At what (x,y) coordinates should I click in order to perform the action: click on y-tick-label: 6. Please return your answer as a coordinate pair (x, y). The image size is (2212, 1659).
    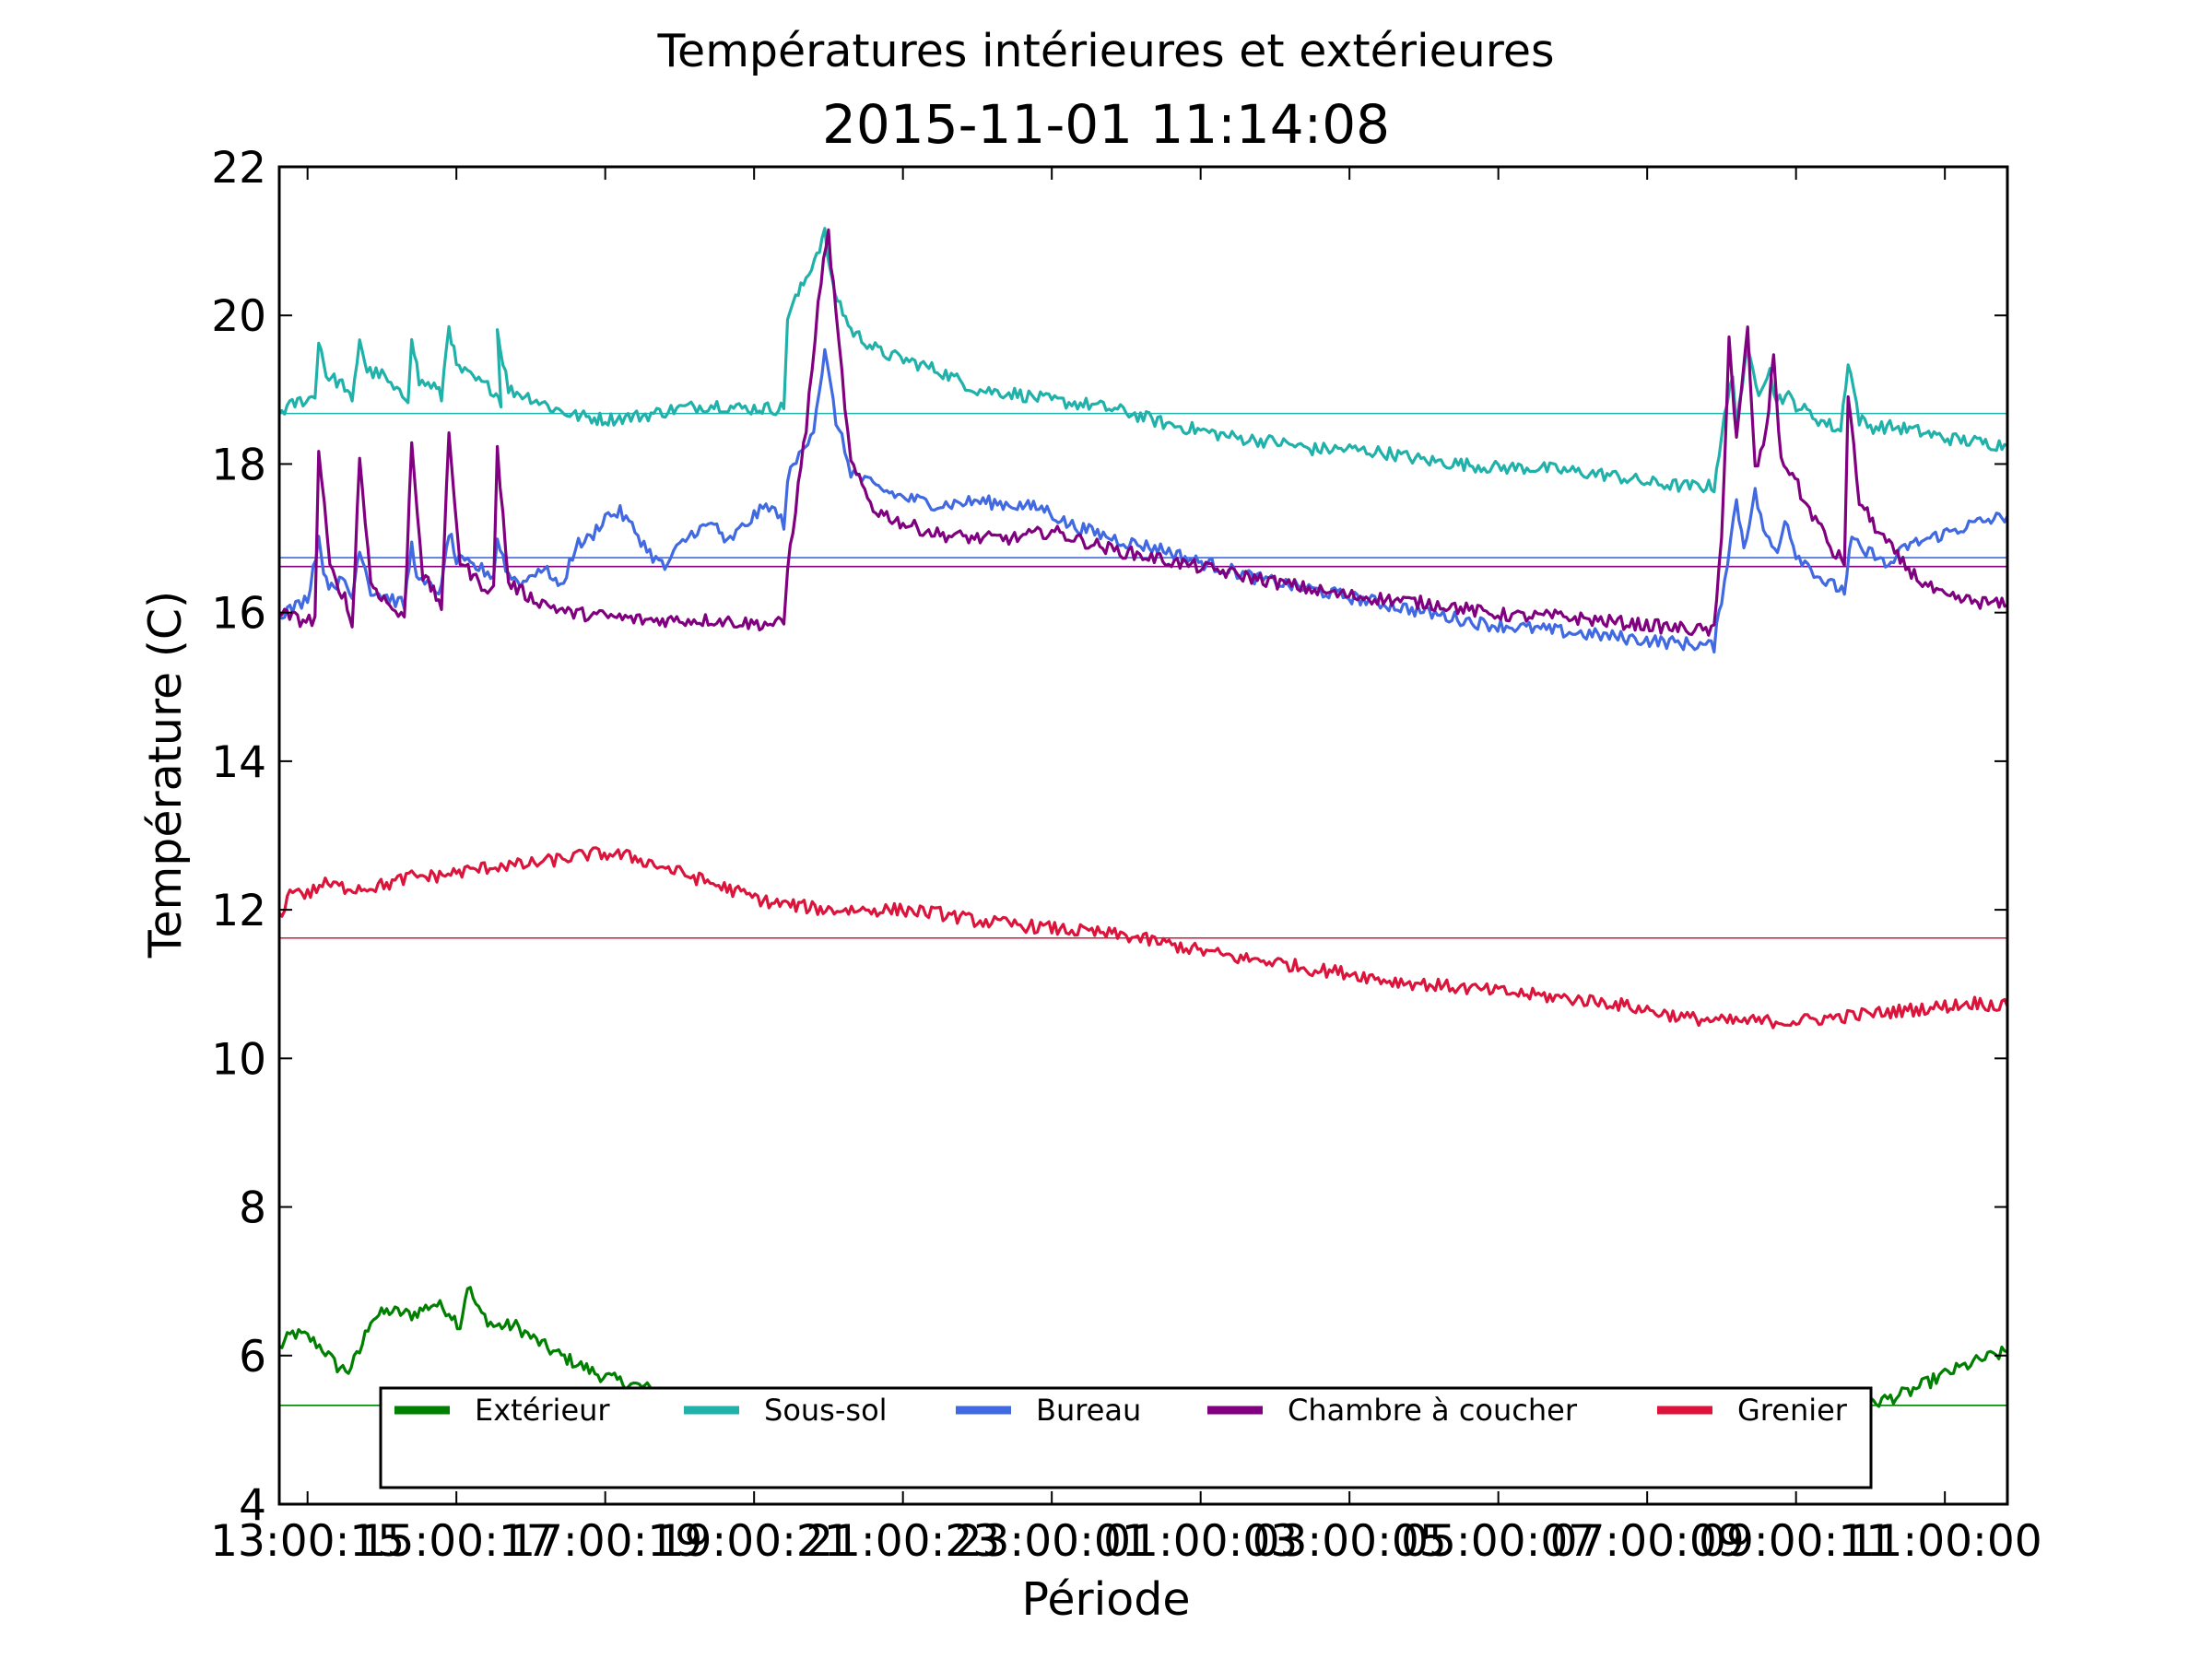
    Looking at the image, I should click on (252, 1357).